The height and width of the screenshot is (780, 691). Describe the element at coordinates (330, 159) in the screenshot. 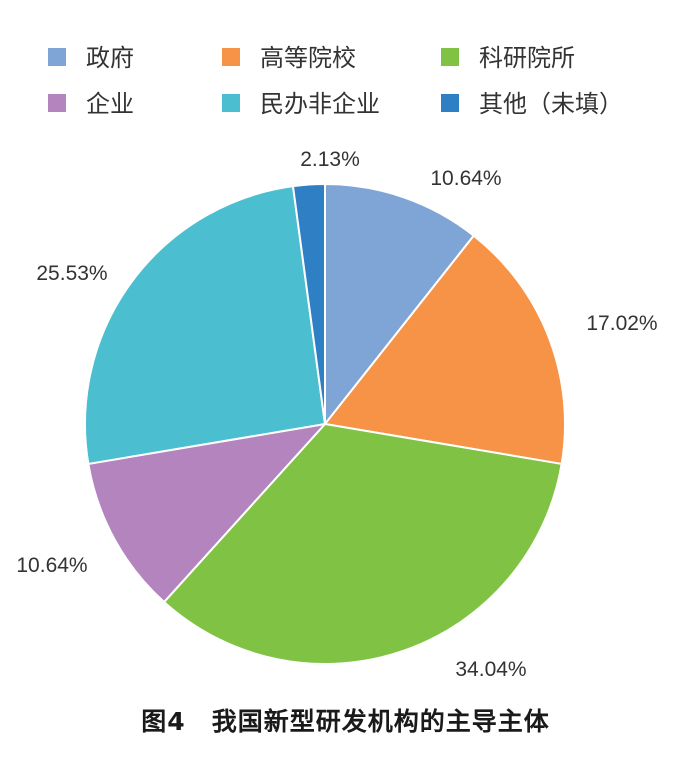

I see `slice-data-label-5: 2.13%` at that location.